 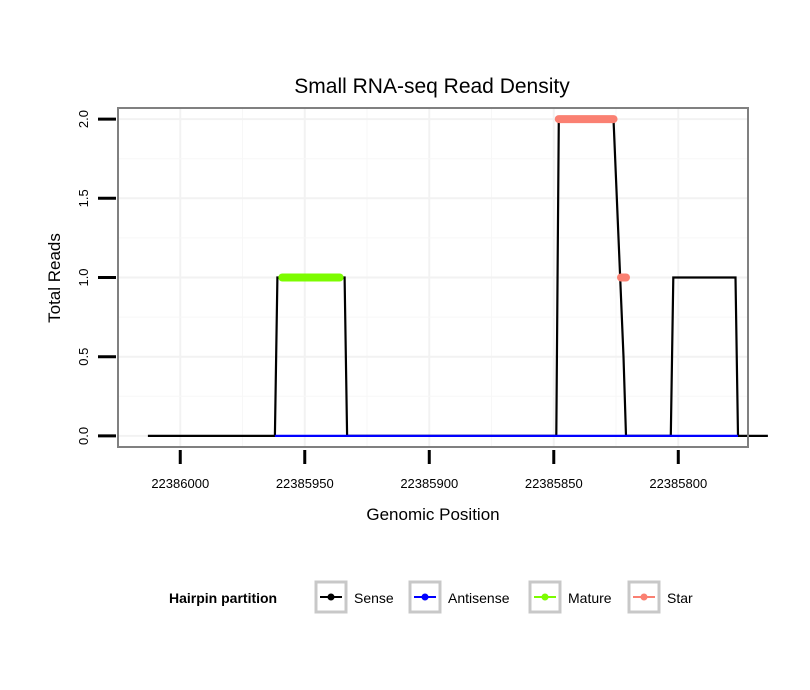 What do you see at coordinates (305, 483) in the screenshot?
I see `x-tick-label: 22385950` at bounding box center [305, 483].